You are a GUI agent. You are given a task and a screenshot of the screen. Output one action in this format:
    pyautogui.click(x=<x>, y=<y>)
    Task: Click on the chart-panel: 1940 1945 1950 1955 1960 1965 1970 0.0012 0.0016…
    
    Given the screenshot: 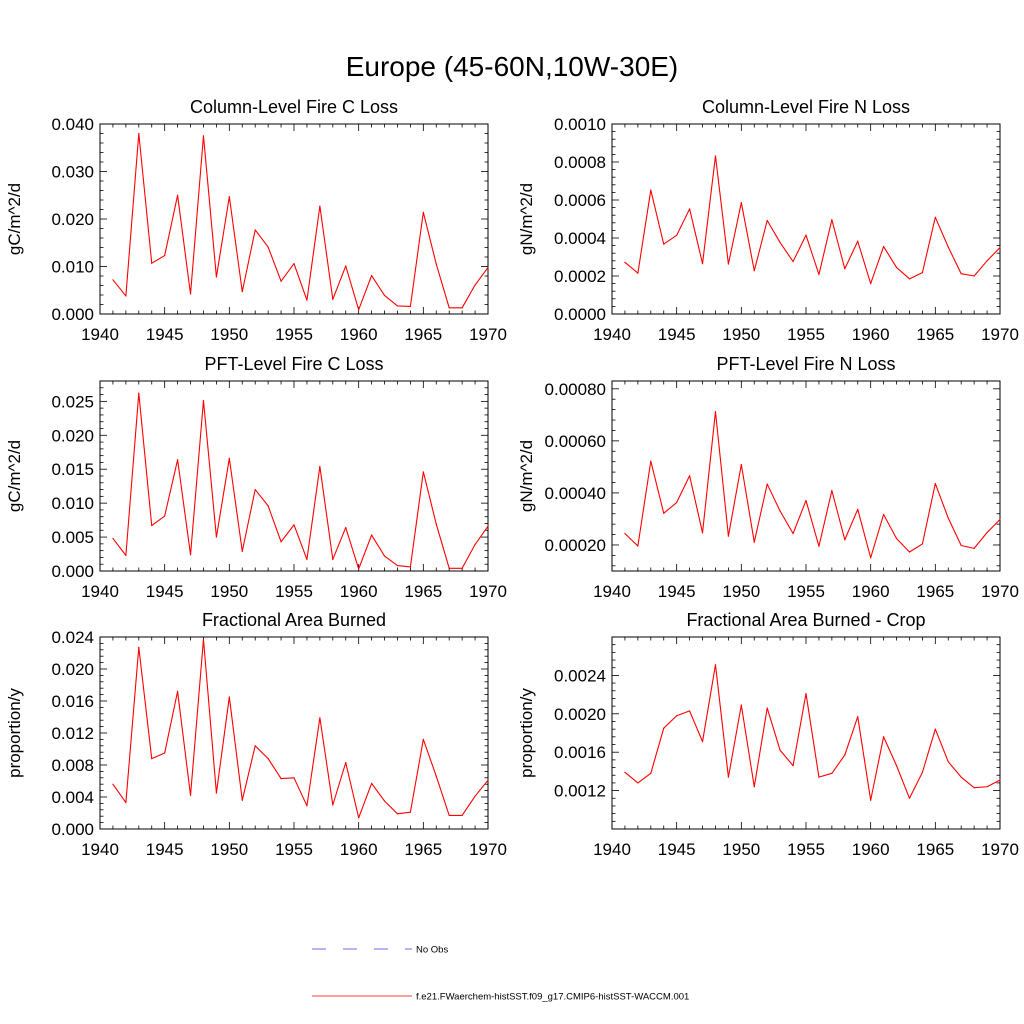 What is the action you would take?
    pyautogui.click(x=768, y=734)
    